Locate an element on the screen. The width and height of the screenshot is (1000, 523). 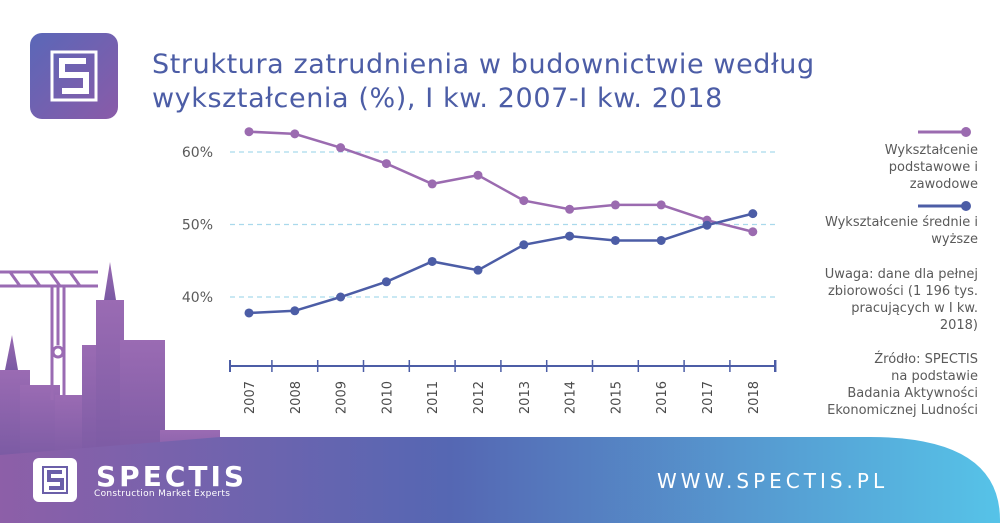
x-tick-label: 2007 is located at coordinates (250, 397).